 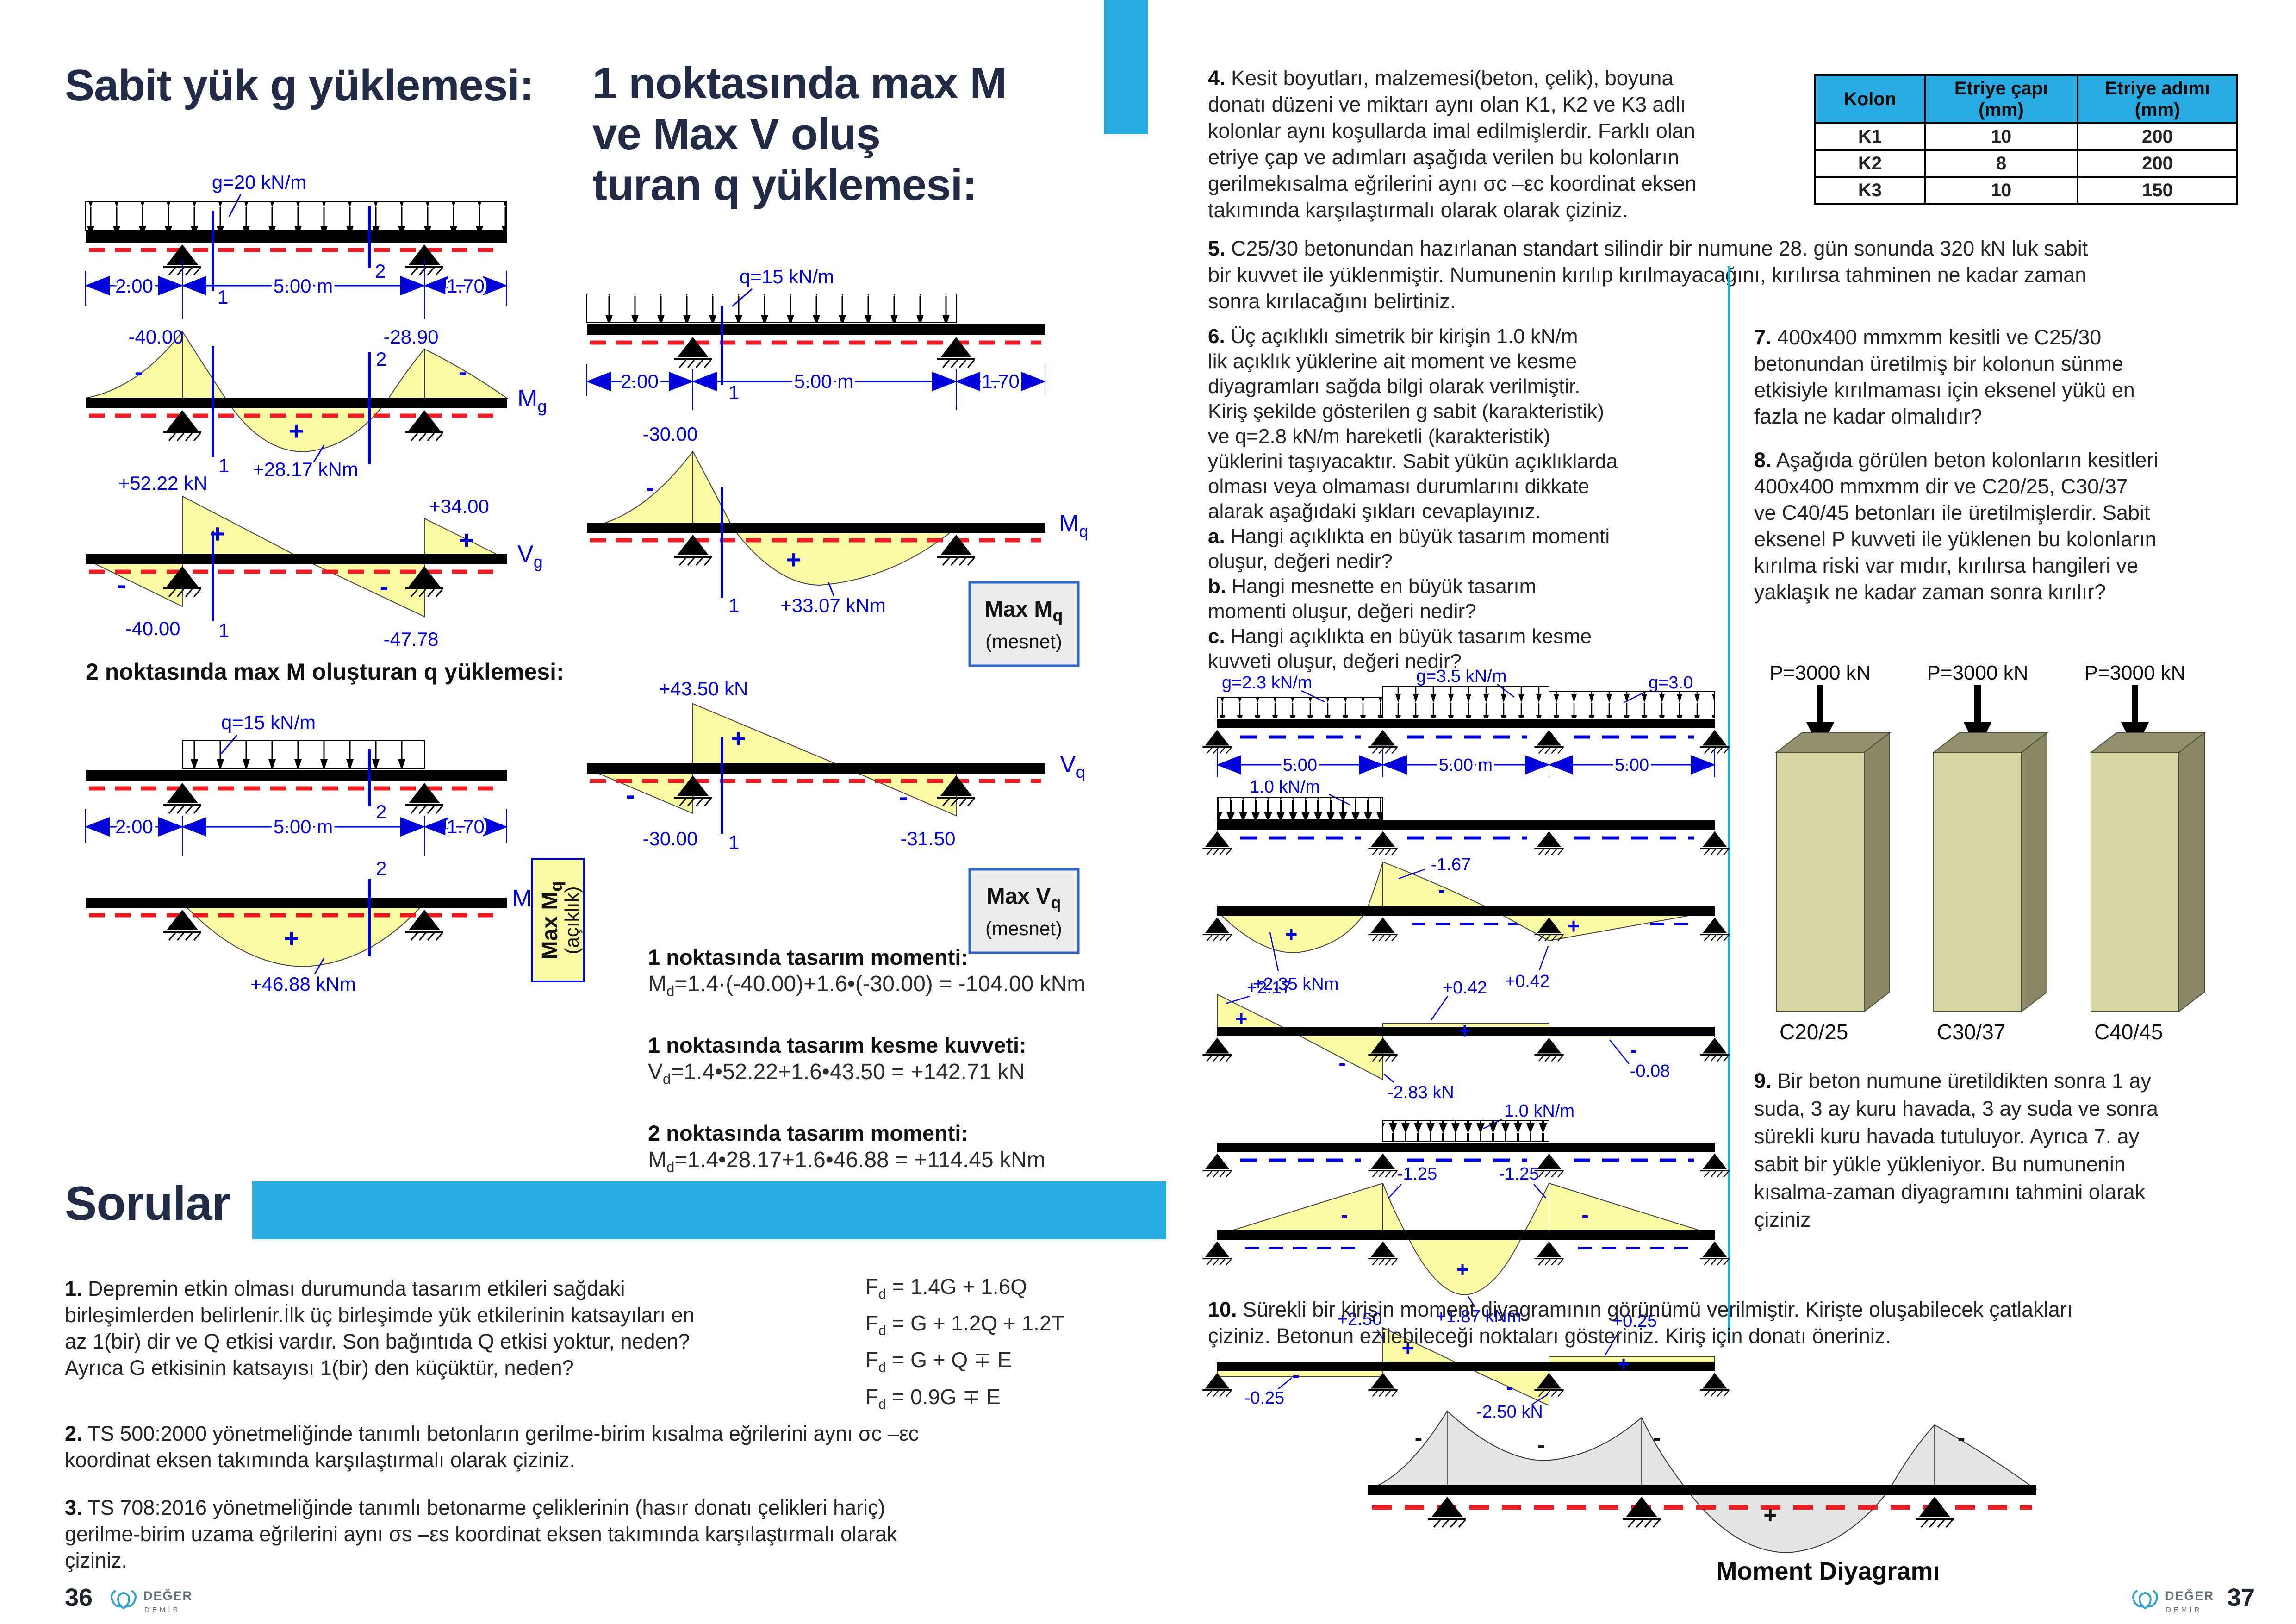 What do you see at coordinates (305, 469) in the screenshot?
I see `value-label: +28.17 kNm` at bounding box center [305, 469].